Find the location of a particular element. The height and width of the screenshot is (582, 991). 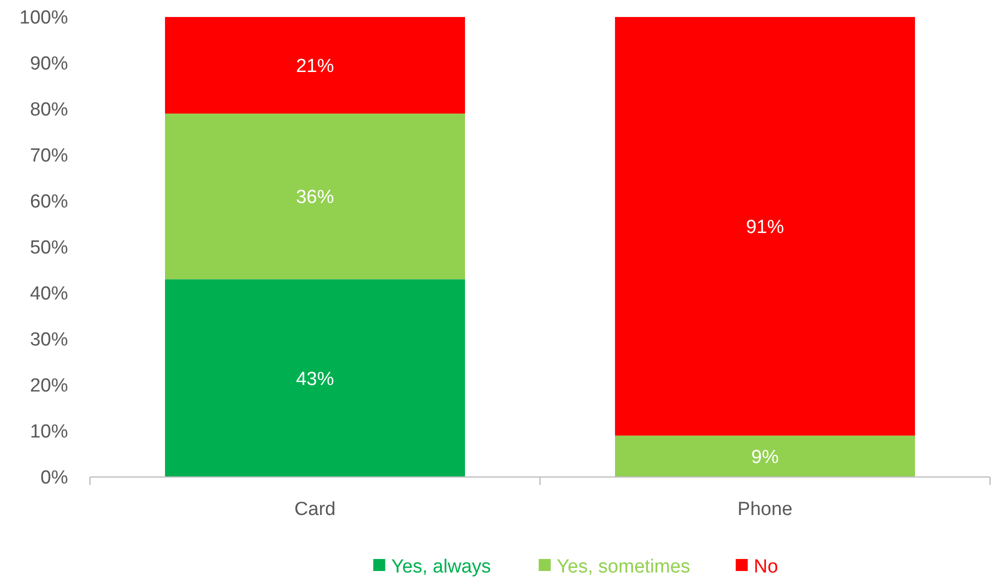

data-label: 43% is located at coordinates (315, 379).